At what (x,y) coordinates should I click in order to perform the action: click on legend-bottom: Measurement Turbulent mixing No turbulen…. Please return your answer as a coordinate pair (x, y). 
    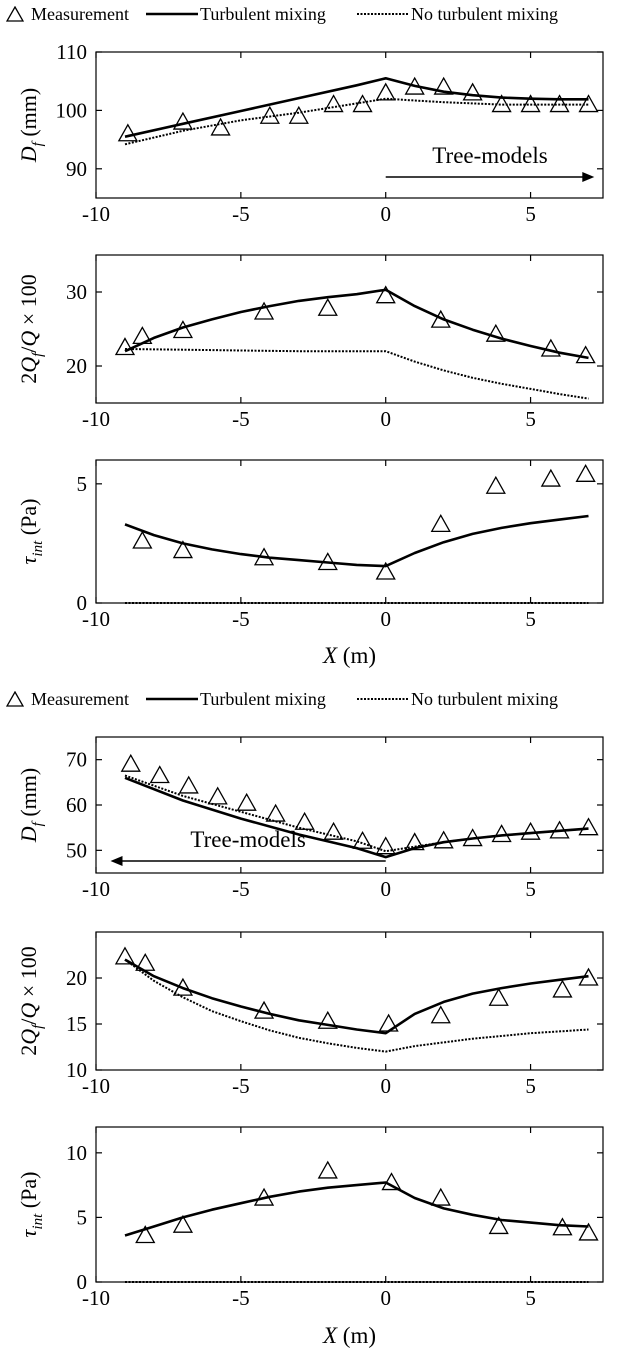
    Looking at the image, I should click on (313, 703).